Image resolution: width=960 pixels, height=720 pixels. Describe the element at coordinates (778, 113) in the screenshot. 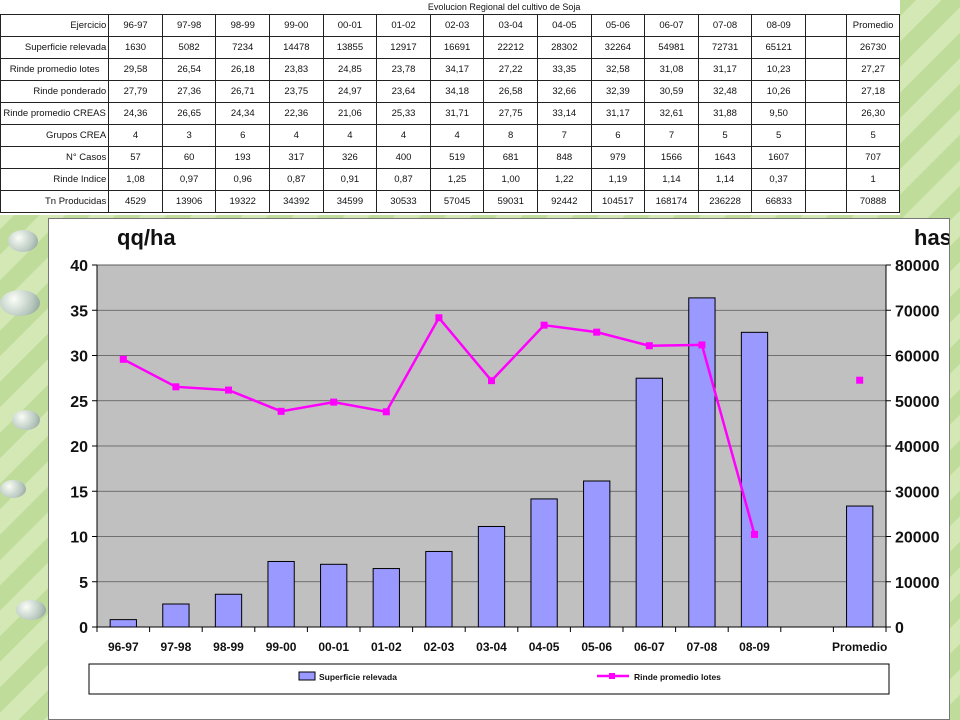

I see `table-cell: 9,50` at that location.